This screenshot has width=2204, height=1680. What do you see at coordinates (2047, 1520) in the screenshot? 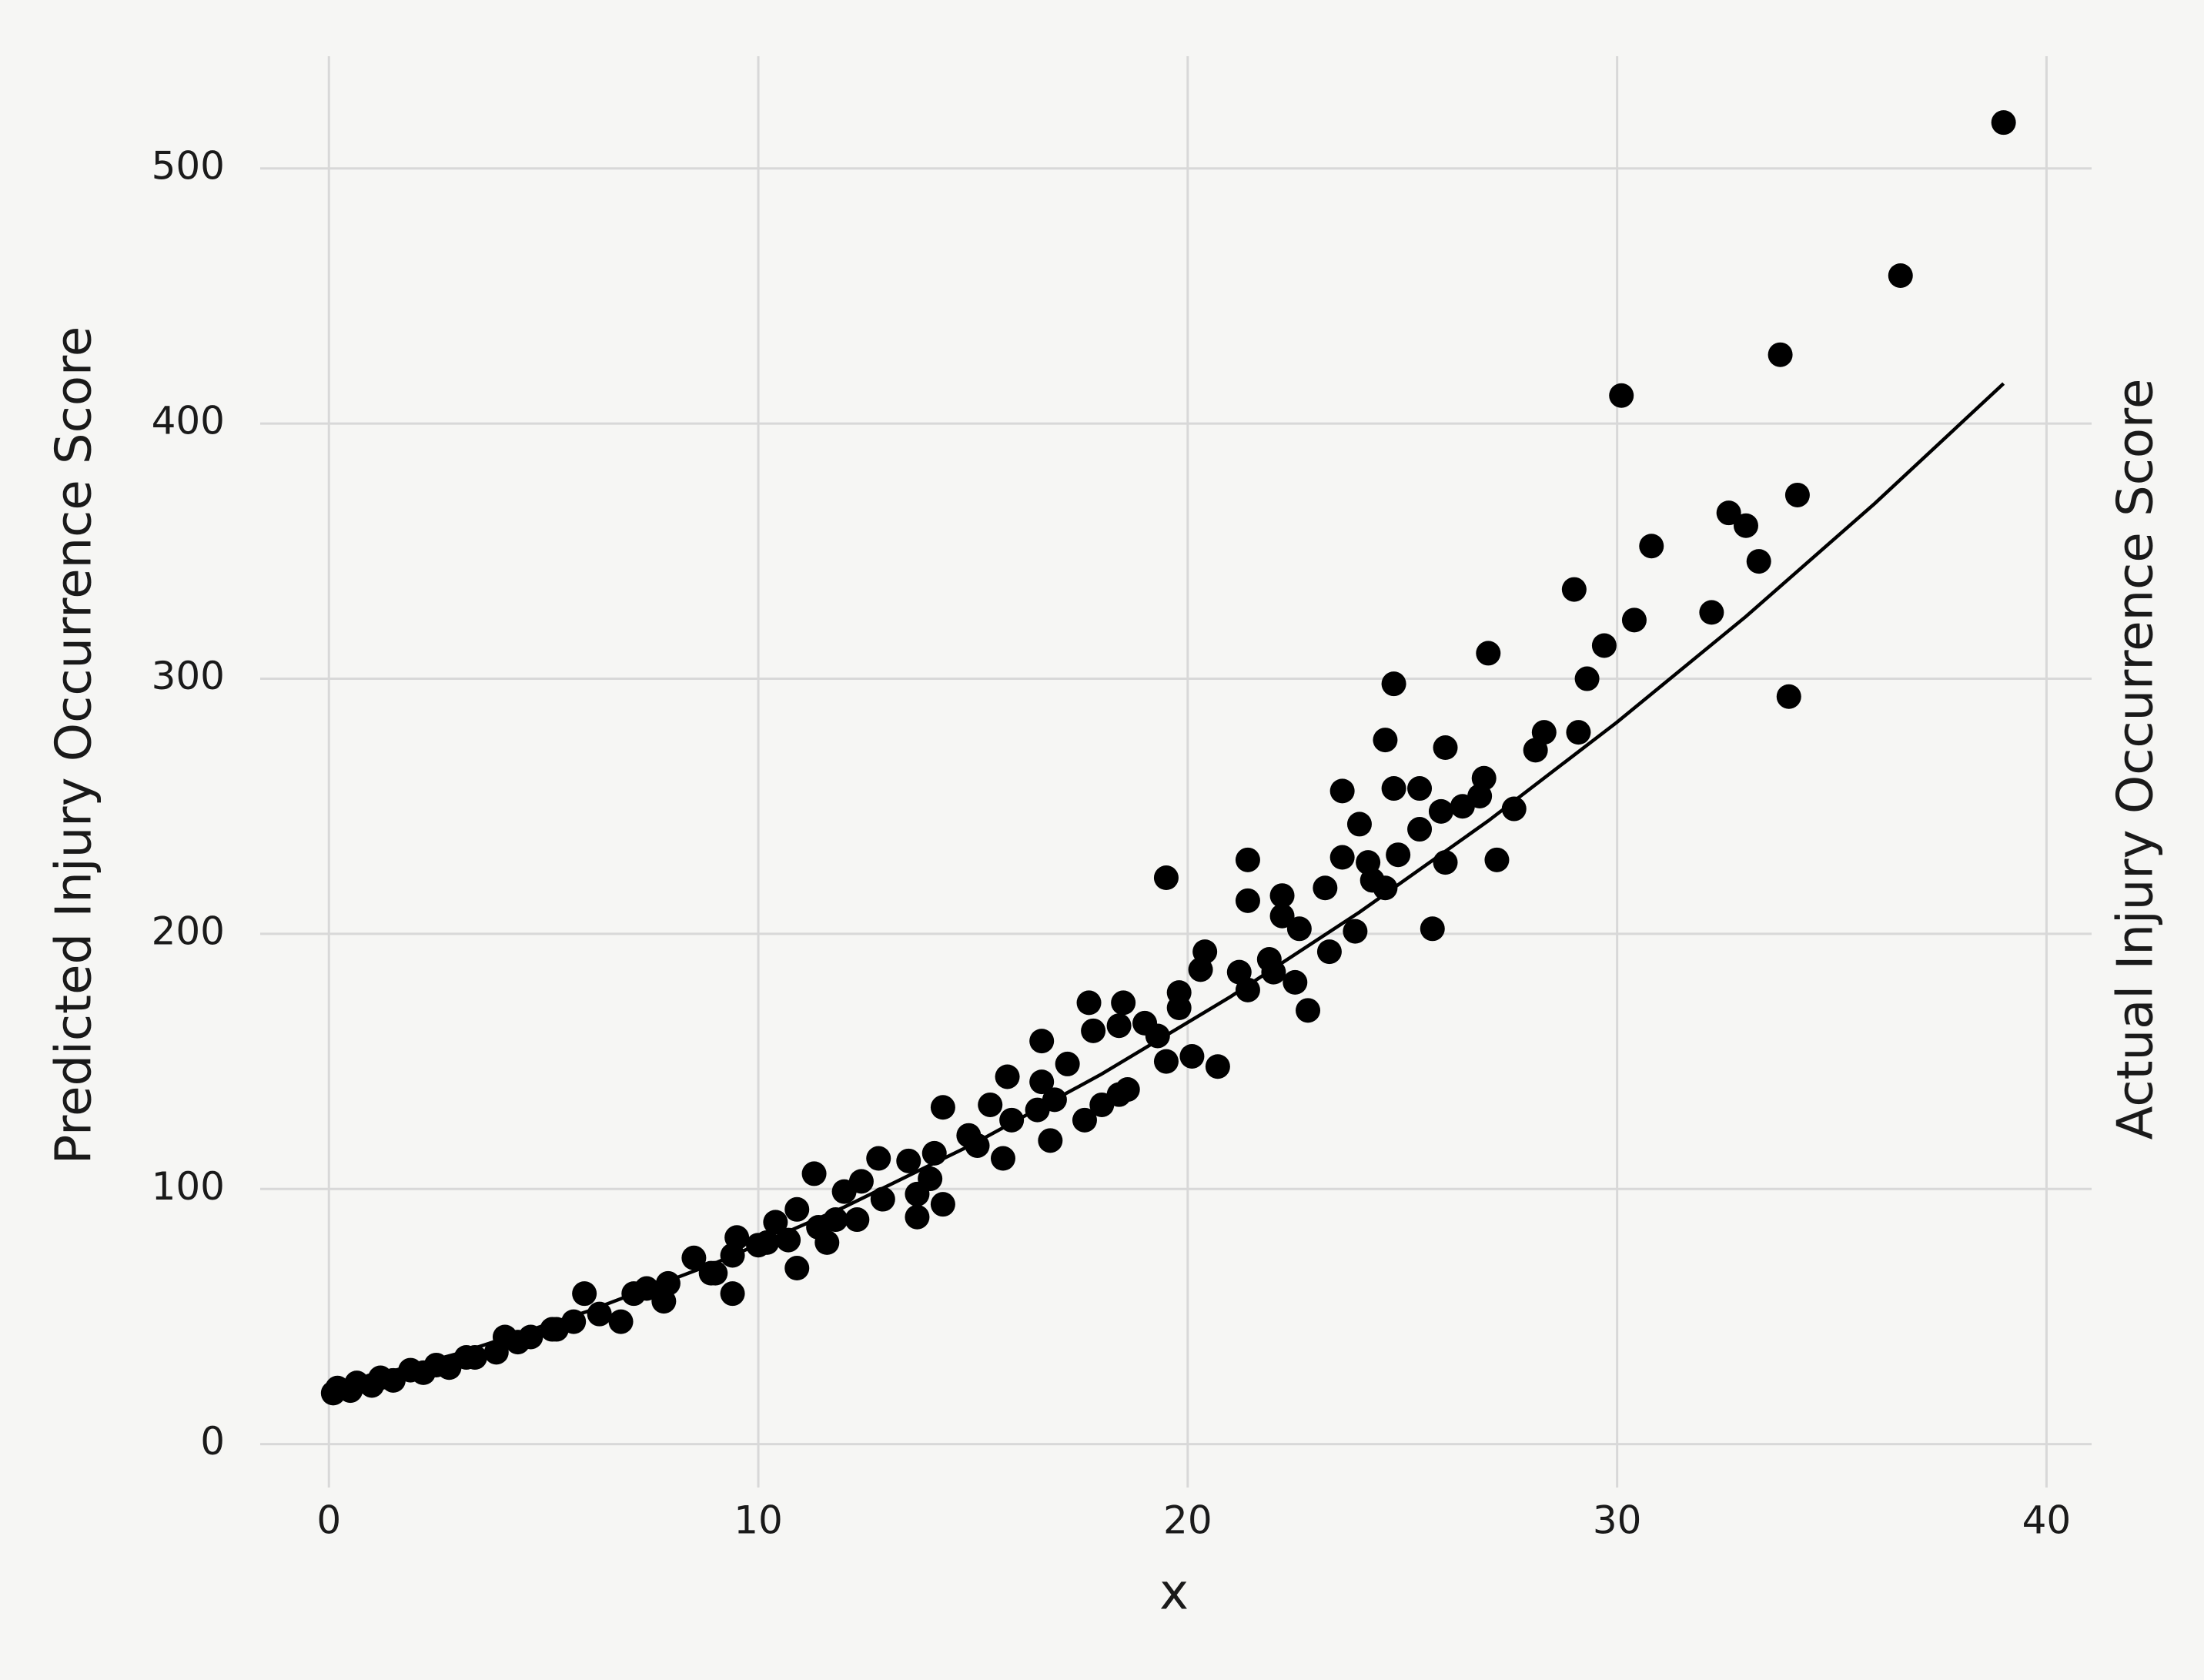
I see `x-tick-label: 40` at bounding box center [2047, 1520].